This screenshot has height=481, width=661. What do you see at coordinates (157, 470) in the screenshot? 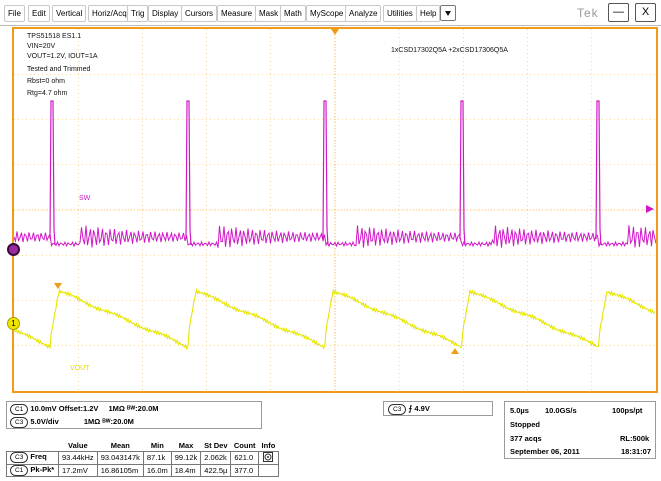
I see `row-min: 16.0m` at bounding box center [157, 470].